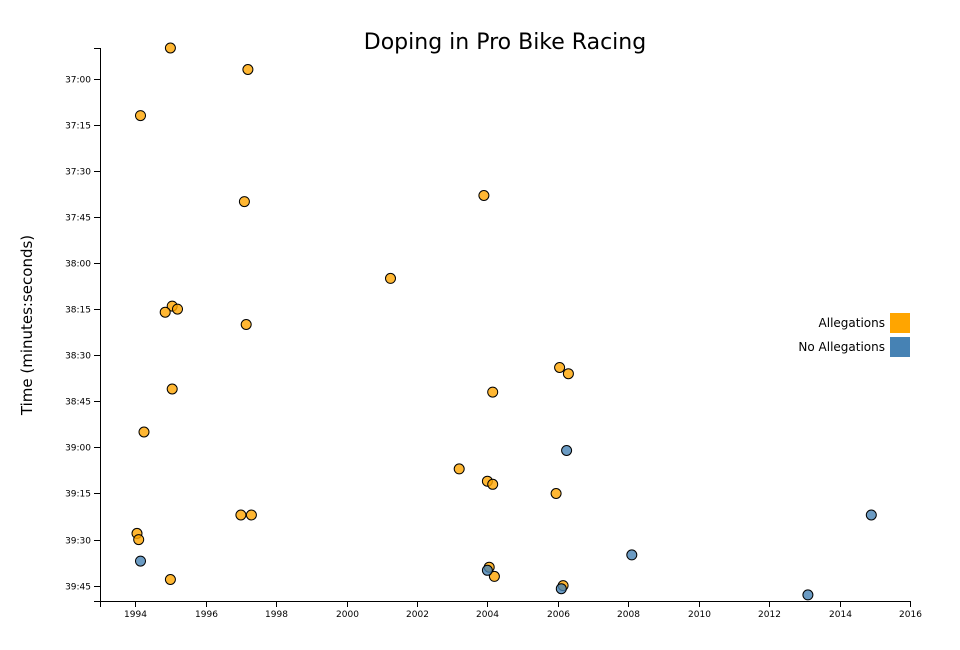 This screenshot has height=650, width=960. What do you see at coordinates (78, 449) in the screenshot?
I see `y-tick-label: 39:00` at bounding box center [78, 449].